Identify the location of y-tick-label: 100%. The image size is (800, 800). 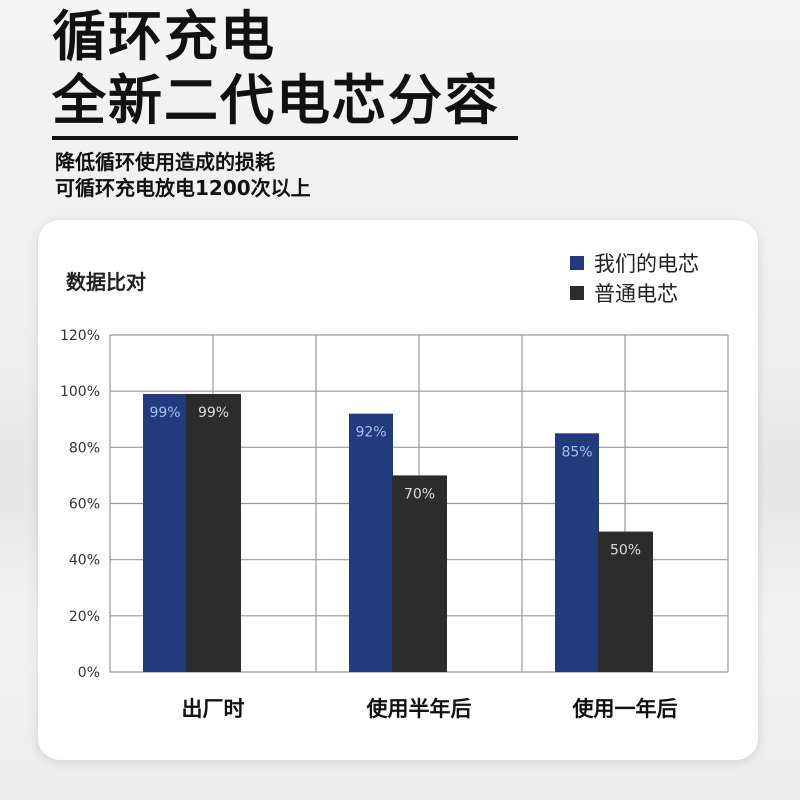
(80, 392).